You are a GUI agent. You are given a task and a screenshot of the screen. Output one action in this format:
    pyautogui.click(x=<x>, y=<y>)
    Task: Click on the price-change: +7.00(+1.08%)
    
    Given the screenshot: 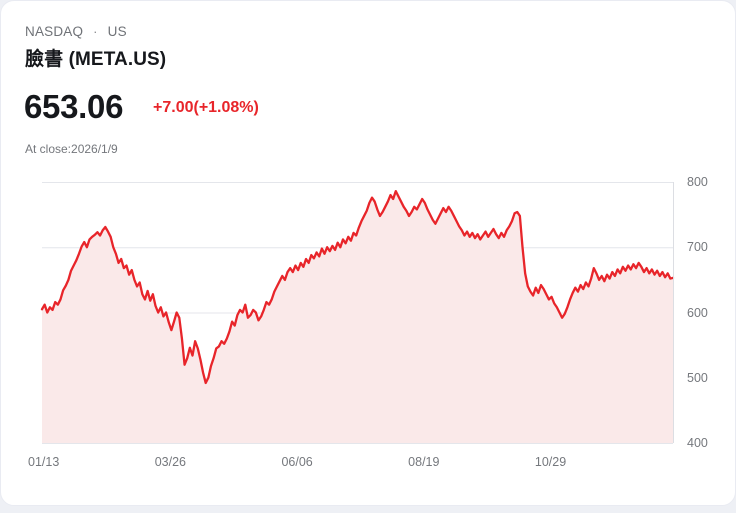 What is the action you would take?
    pyautogui.click(x=206, y=107)
    